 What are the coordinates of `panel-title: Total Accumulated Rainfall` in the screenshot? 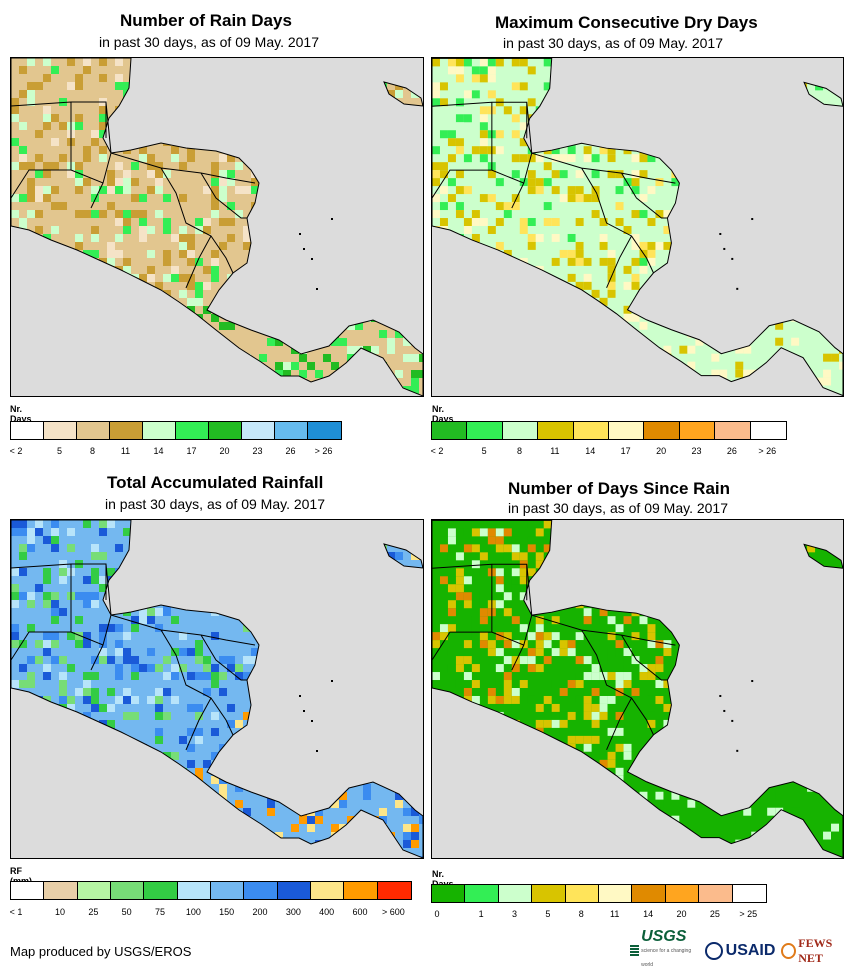 It's located at (215, 482).